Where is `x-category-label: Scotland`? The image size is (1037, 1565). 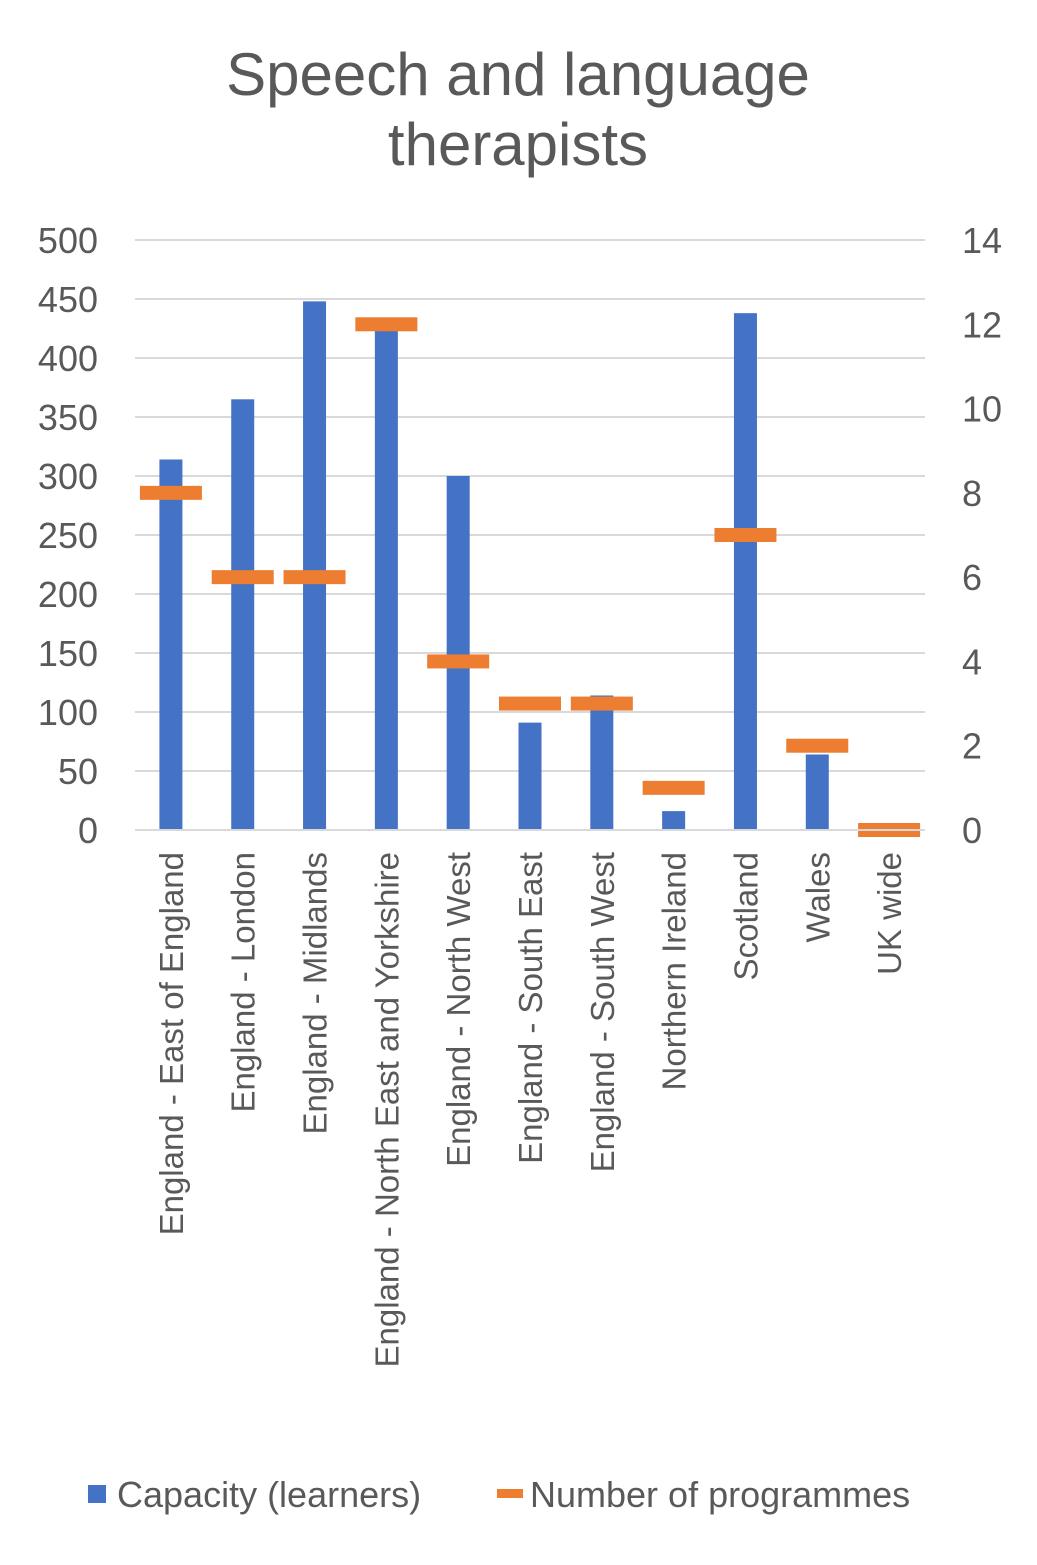 x-category-label: Scotland is located at coordinates (745, 916).